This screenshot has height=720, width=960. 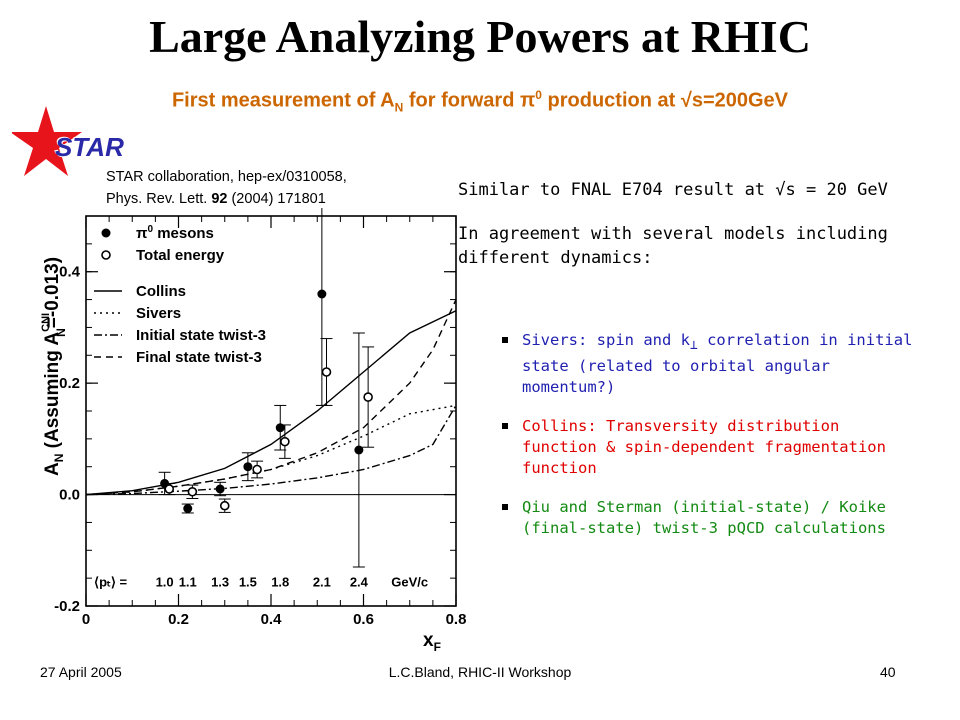 What do you see at coordinates (220, 582) in the screenshot?
I see `pt-value: 1.3` at bounding box center [220, 582].